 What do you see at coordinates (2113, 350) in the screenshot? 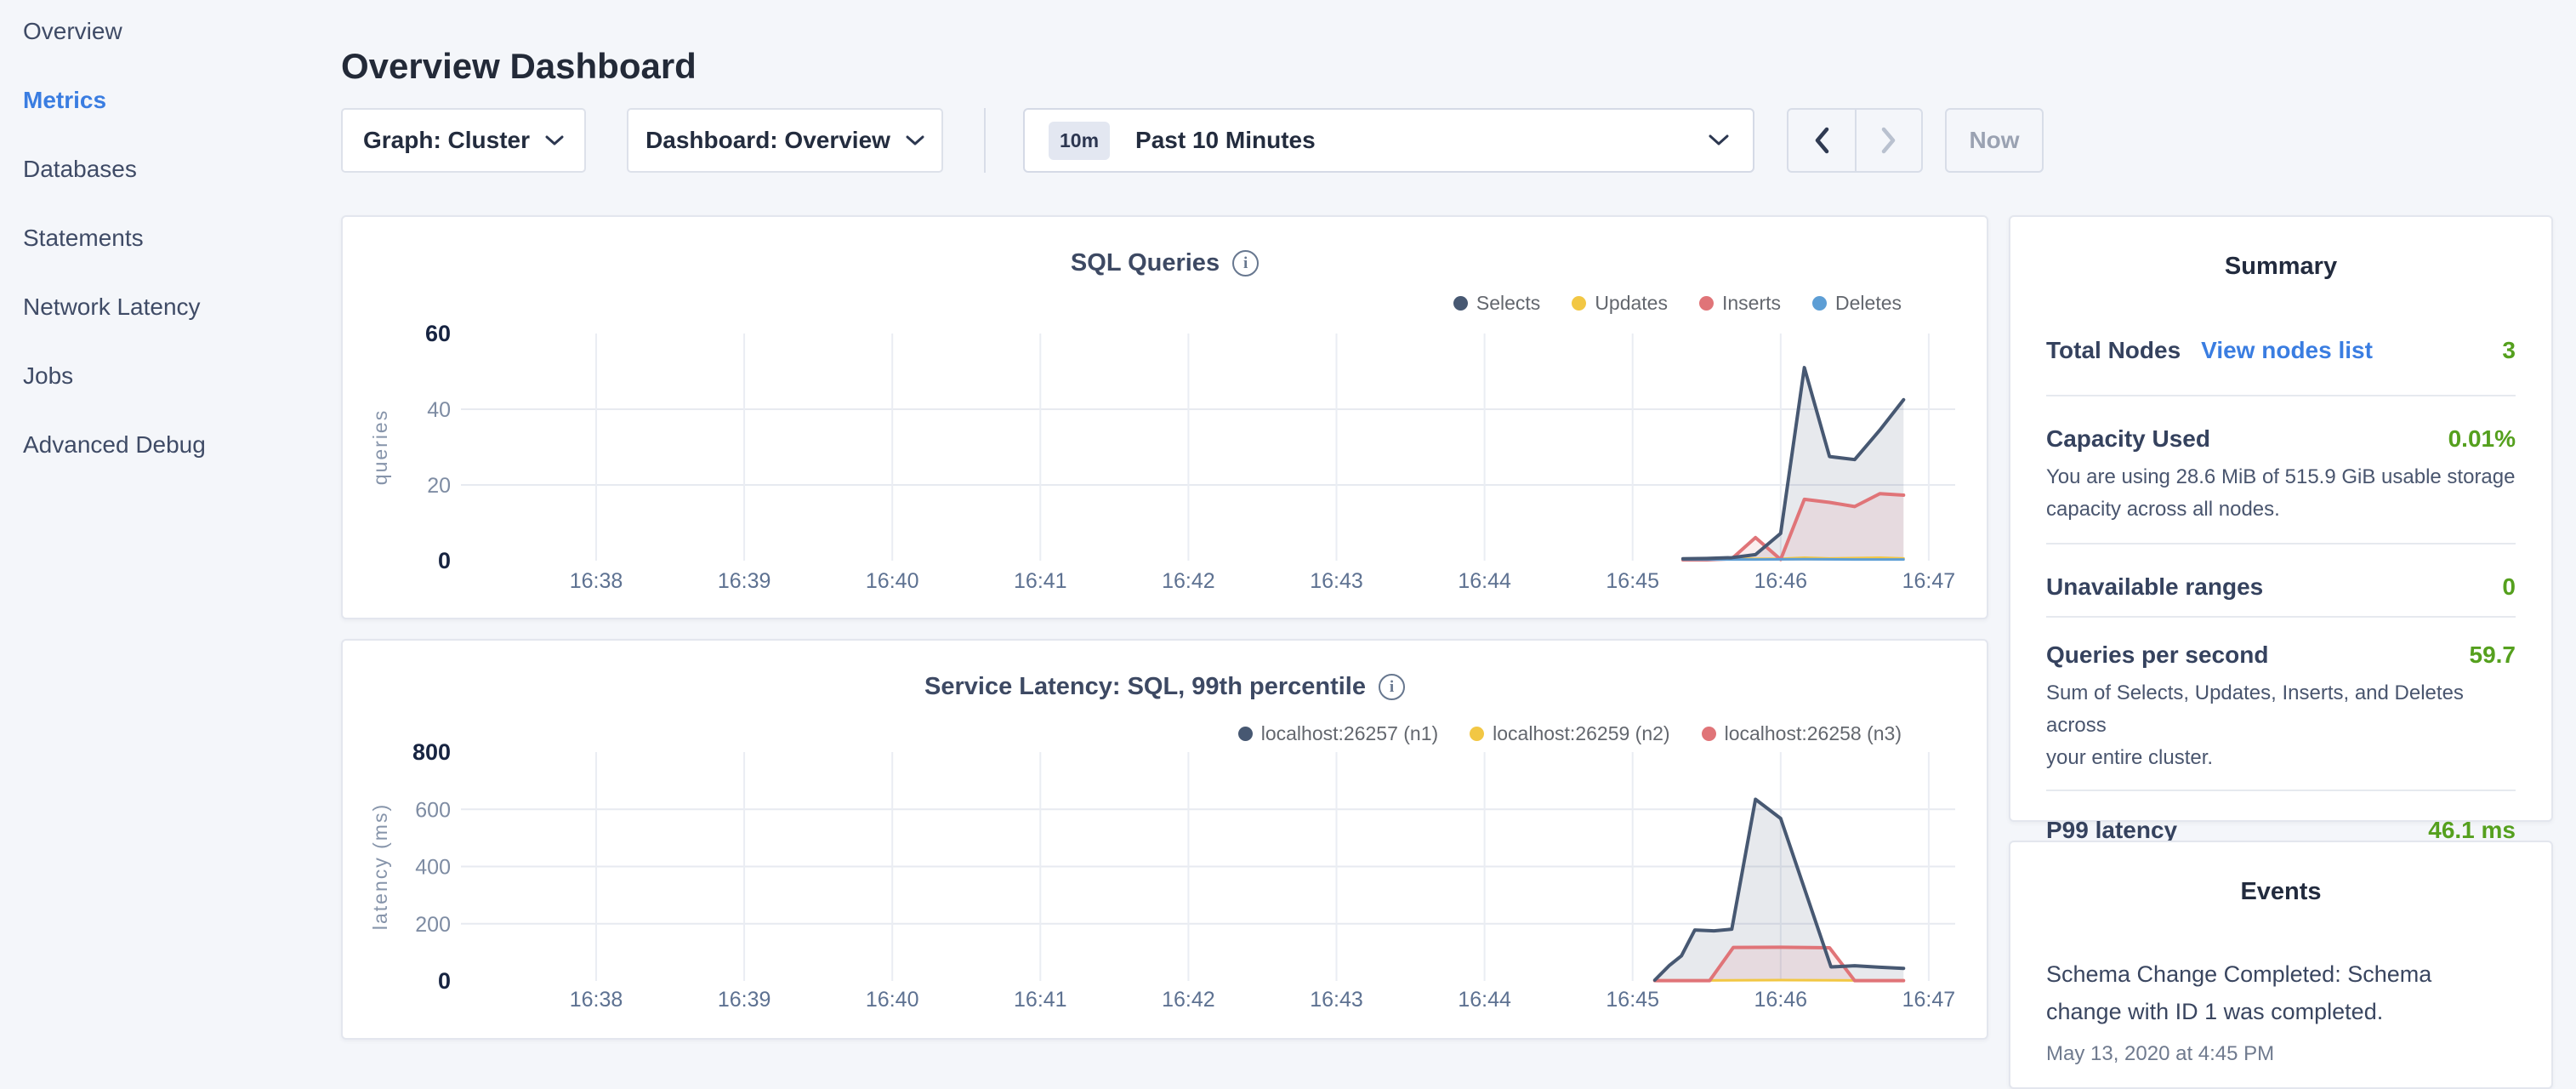
I see `summary-label: Total Nodes` at bounding box center [2113, 350].